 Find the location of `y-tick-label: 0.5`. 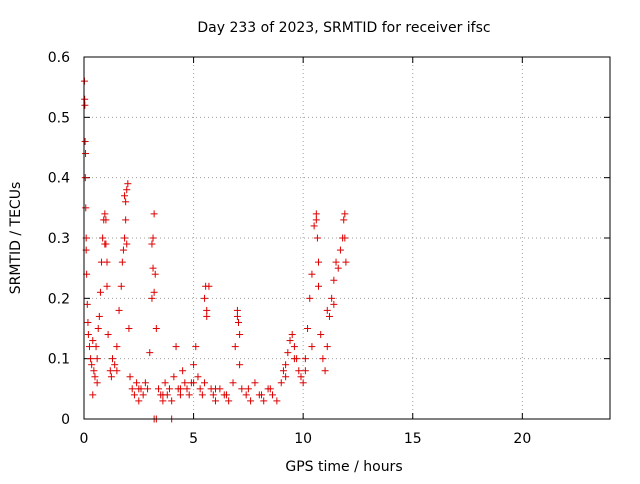

y-tick-label: 0.5 is located at coordinates (59, 118).